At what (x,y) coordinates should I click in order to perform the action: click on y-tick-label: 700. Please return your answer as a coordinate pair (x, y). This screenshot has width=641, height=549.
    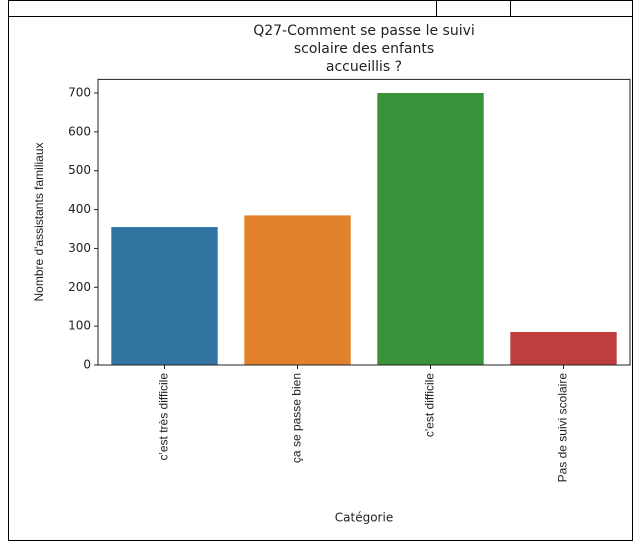
    Looking at the image, I should click on (79, 93).